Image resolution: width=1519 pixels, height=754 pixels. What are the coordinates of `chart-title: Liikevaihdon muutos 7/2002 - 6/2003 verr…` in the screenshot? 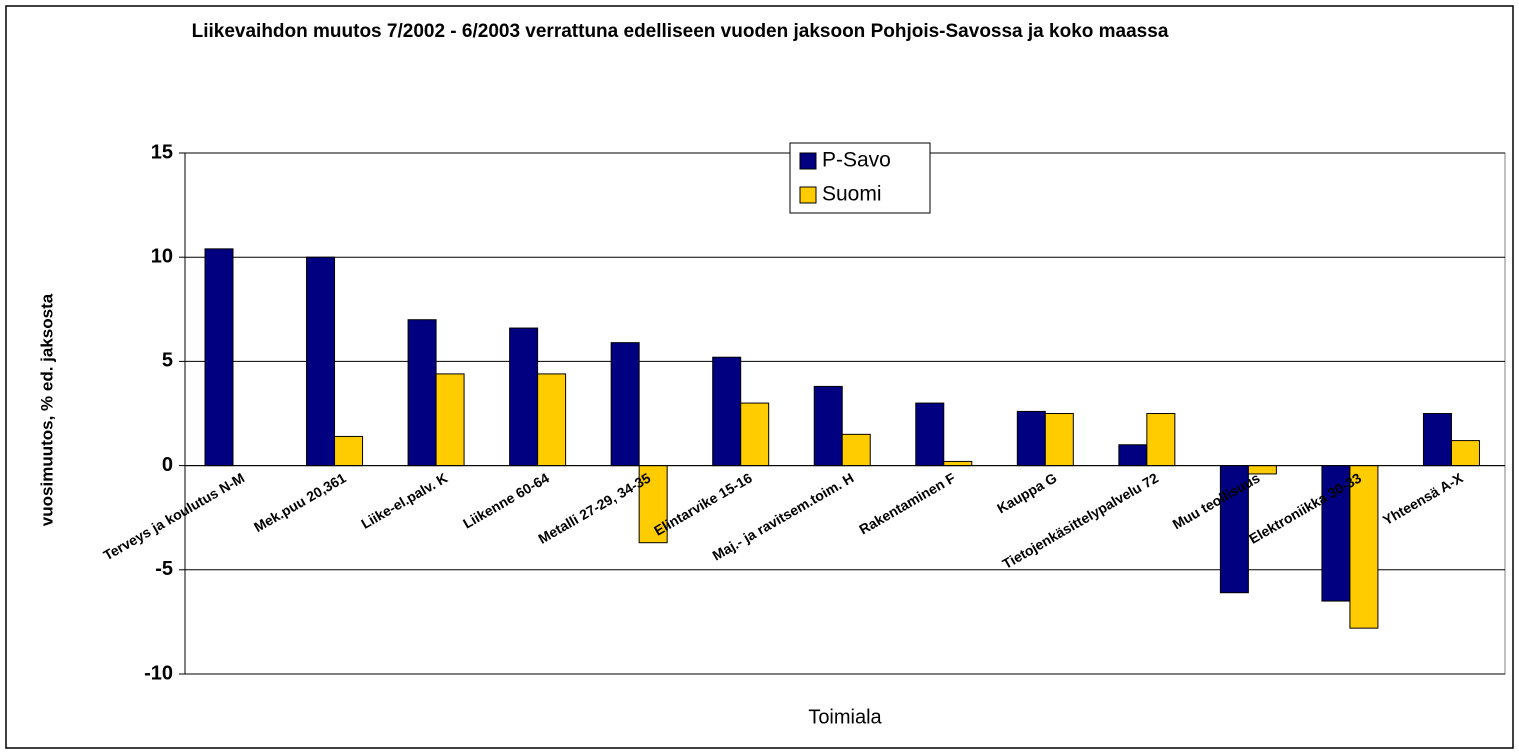 It's located at (680, 31).